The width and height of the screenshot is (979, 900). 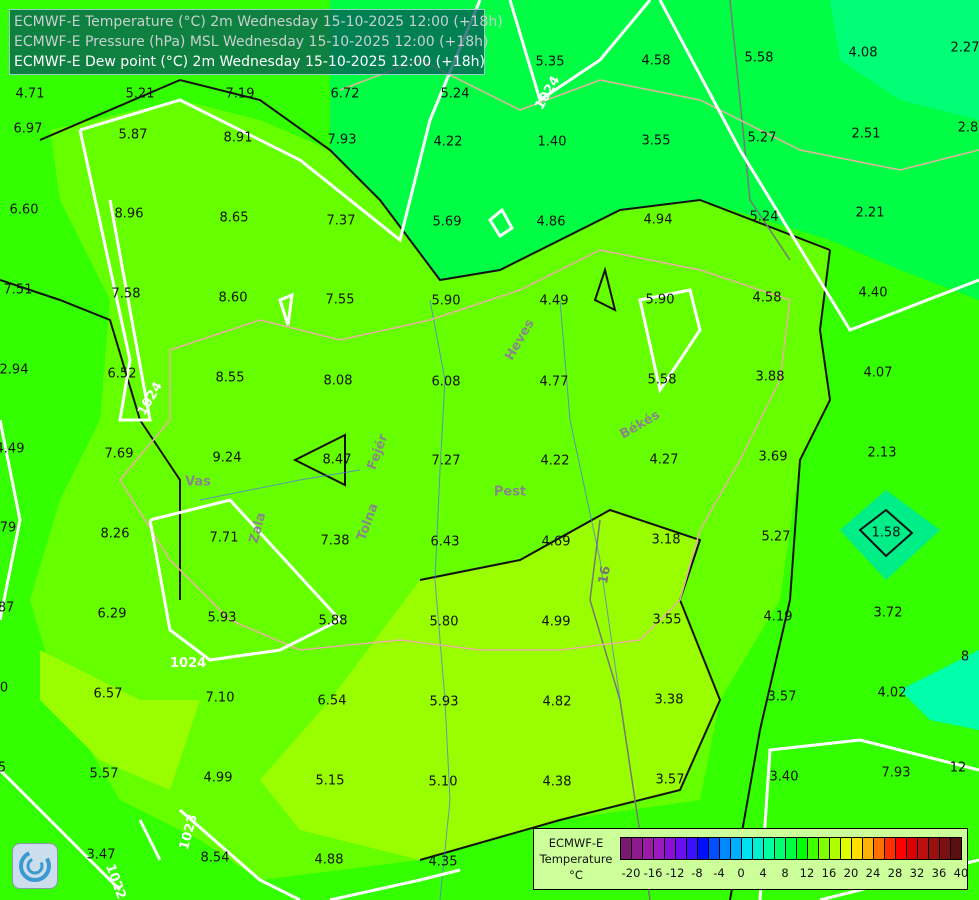 What do you see at coordinates (767, 298) in the screenshot?
I see `dewpoint-value: 4.58` at bounding box center [767, 298].